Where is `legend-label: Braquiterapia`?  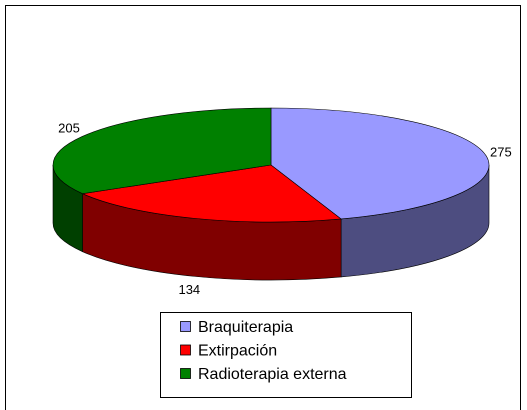 legend-label: Braquiterapia is located at coordinates (245, 327).